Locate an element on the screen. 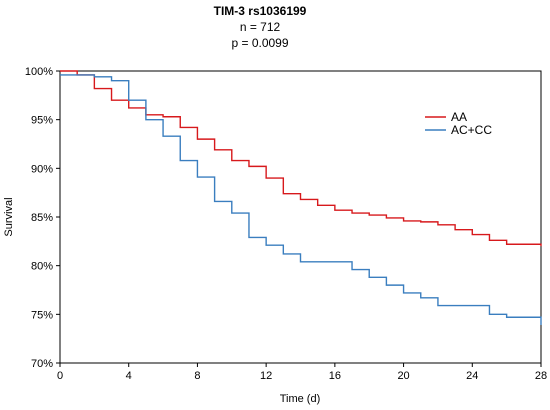 The image size is (550, 410). chart-title: TIM-3 rs1036199 is located at coordinates (260, 11).